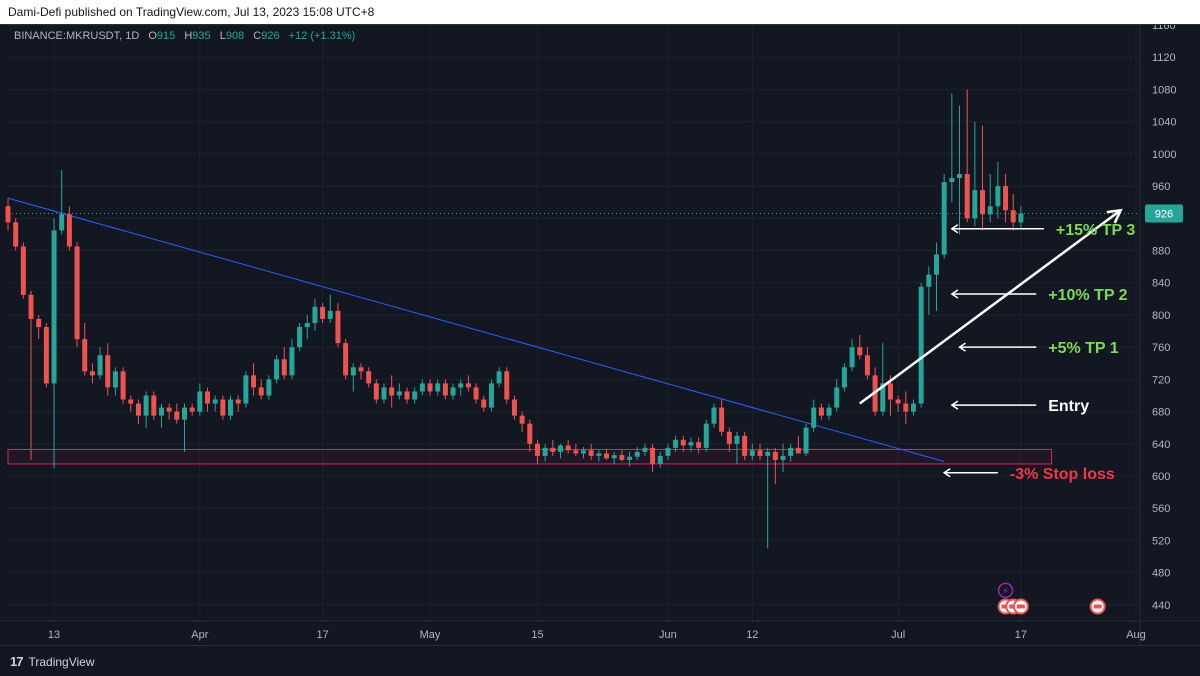 This screenshot has height=676, width=1200. What do you see at coordinates (1164, 123) in the screenshot?
I see `price-tick-label: 1040` at bounding box center [1164, 123].